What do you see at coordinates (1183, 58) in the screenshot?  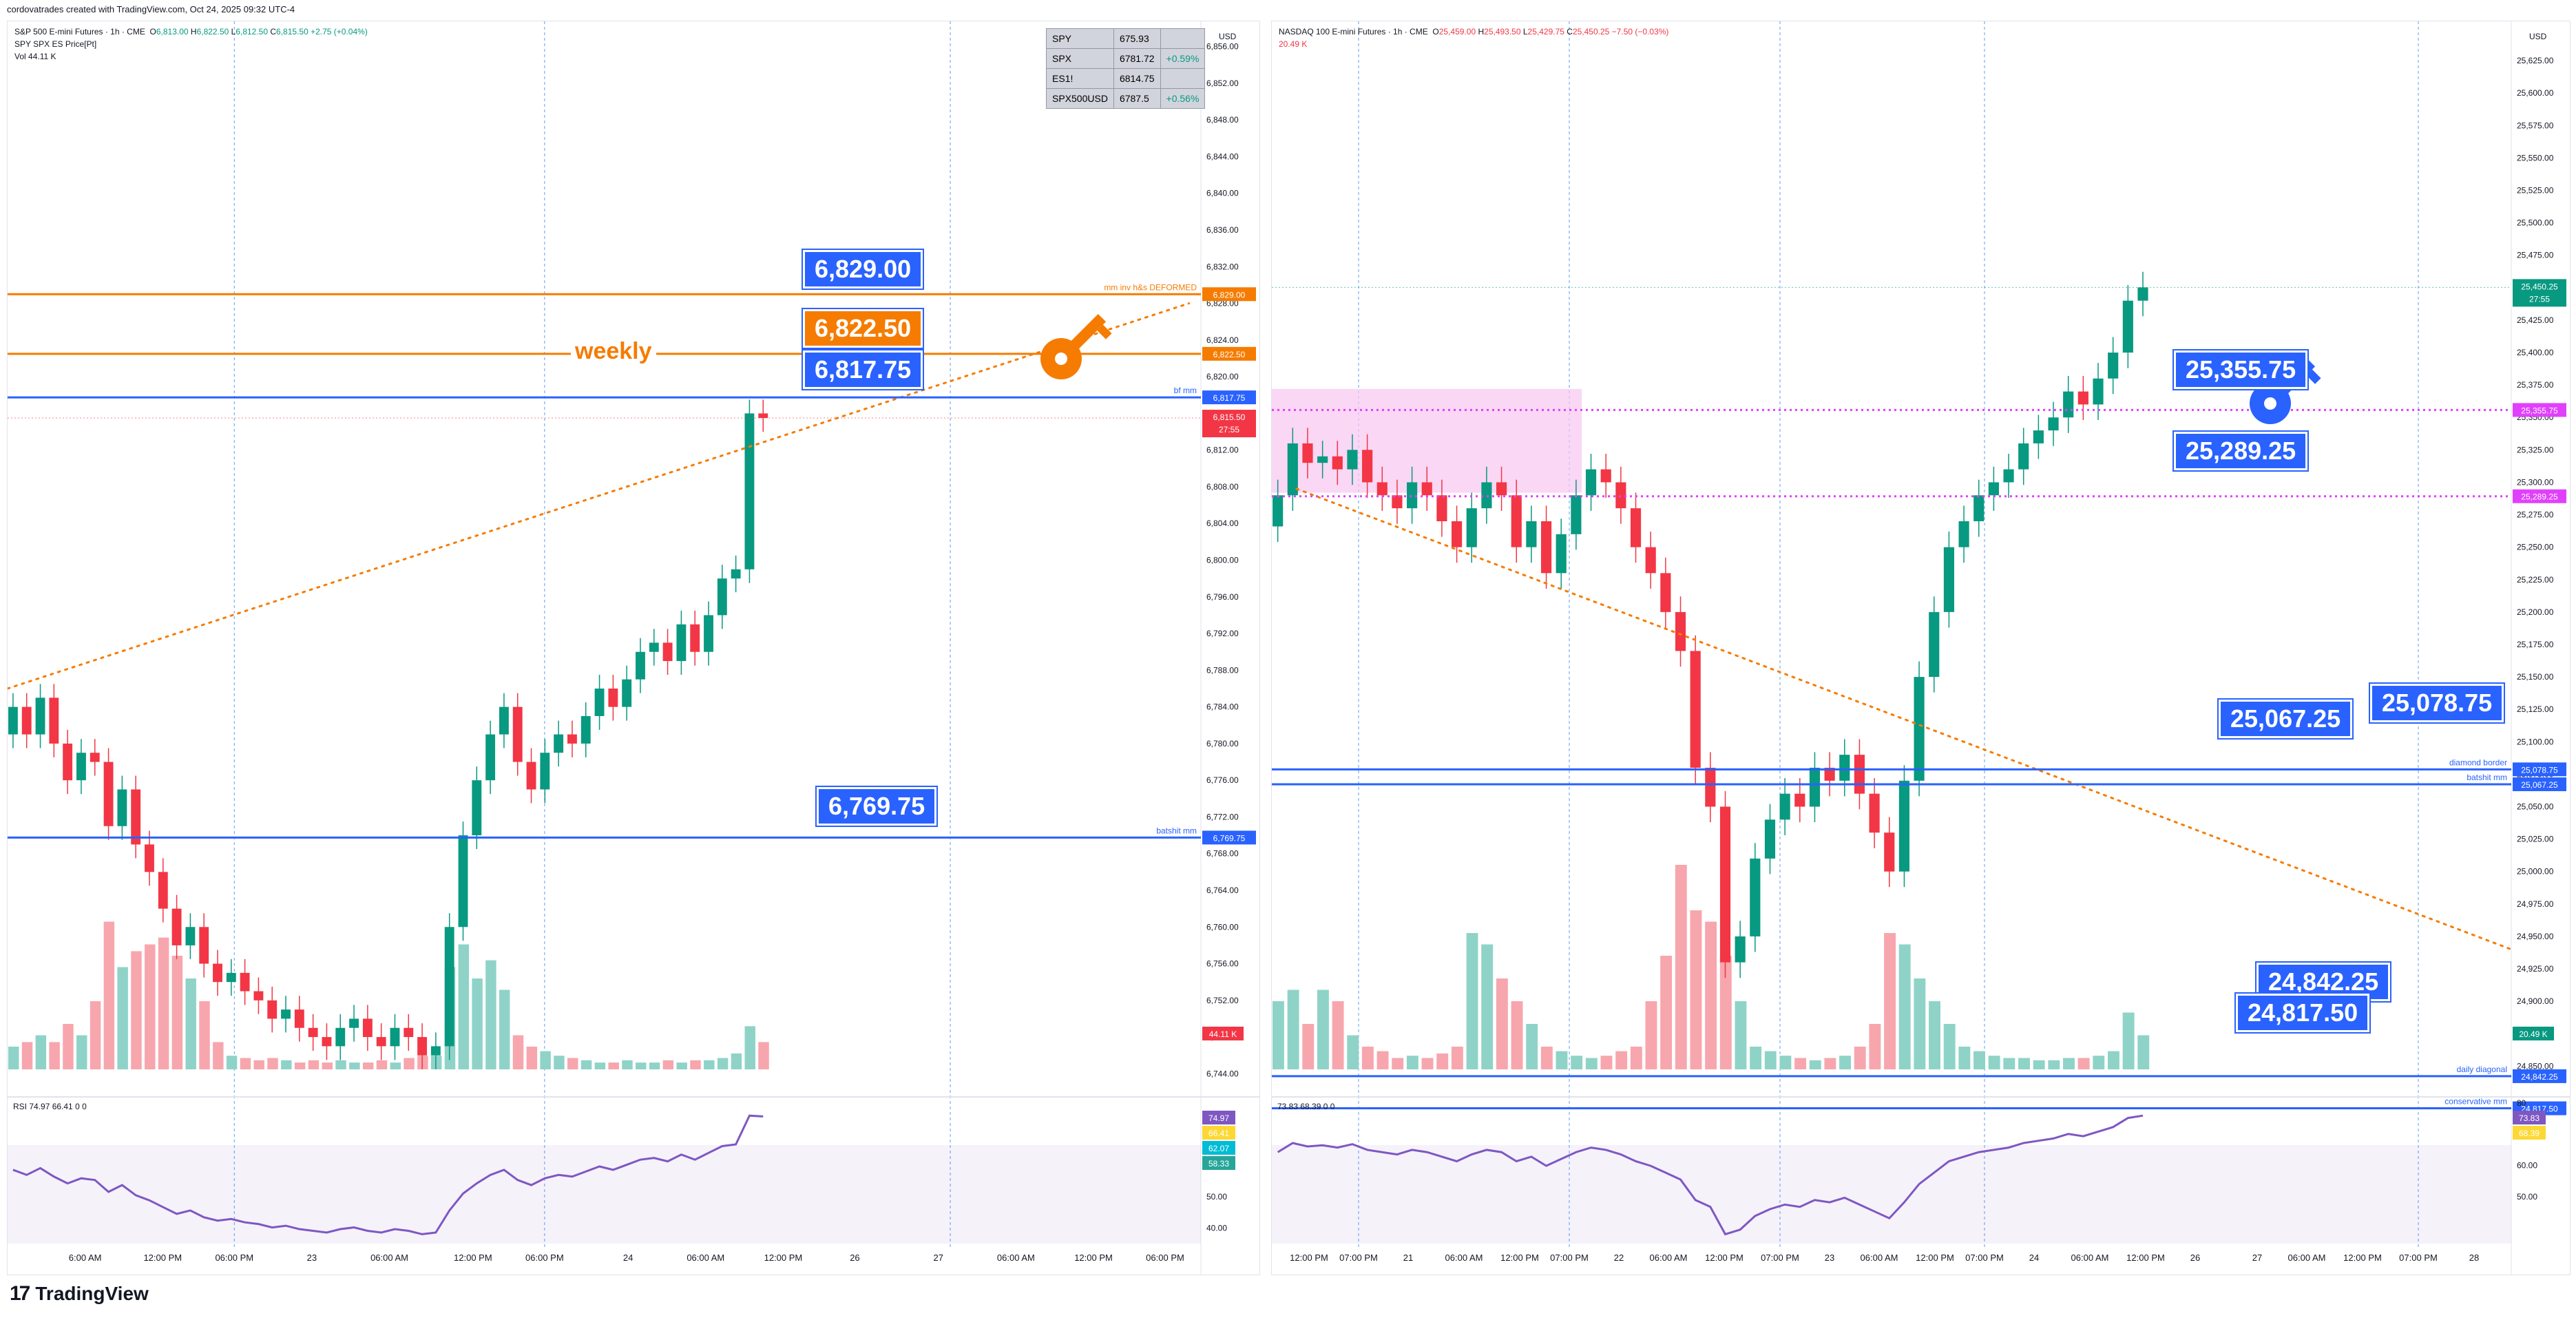 I see `quote-change: +0.59%` at bounding box center [1183, 58].